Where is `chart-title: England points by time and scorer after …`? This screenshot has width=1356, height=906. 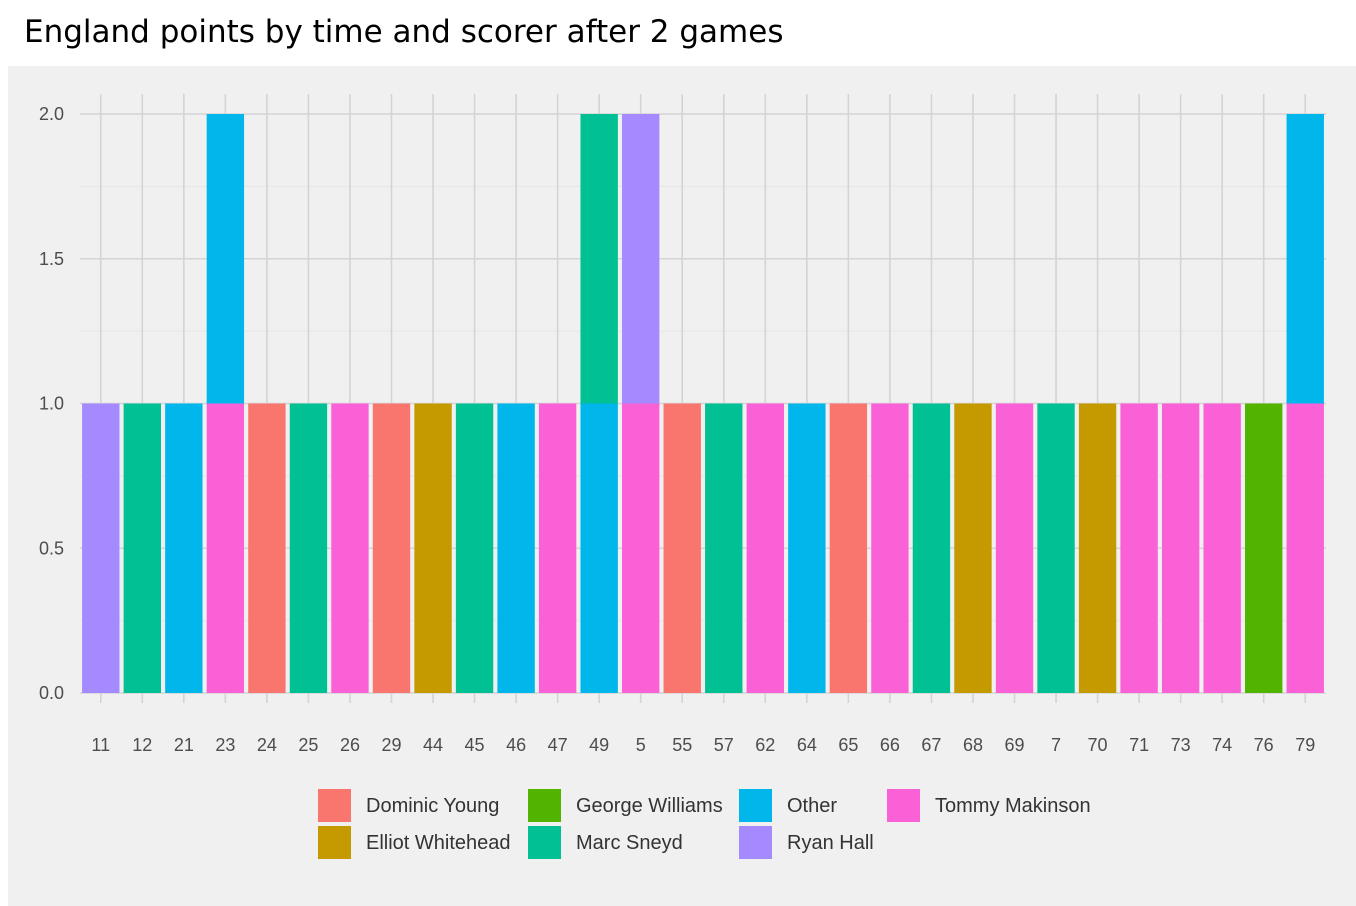 chart-title: England points by time and scorer after … is located at coordinates (404, 32).